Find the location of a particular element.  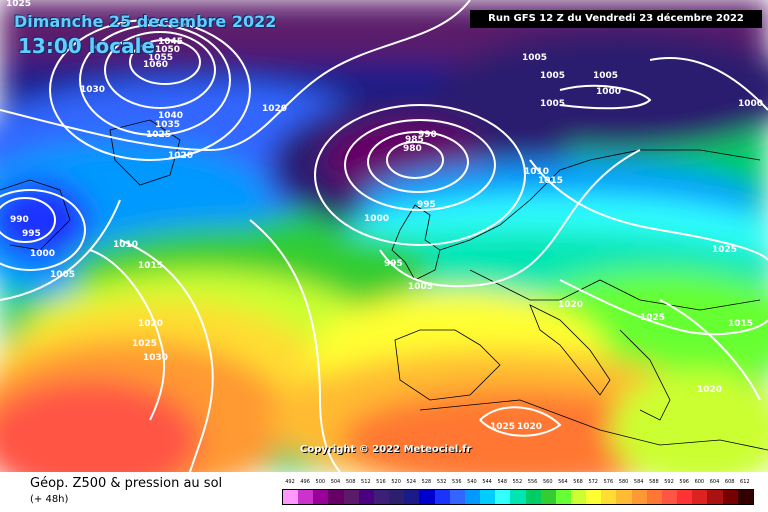

isobar-label: 1035 is located at coordinates (167, 125).